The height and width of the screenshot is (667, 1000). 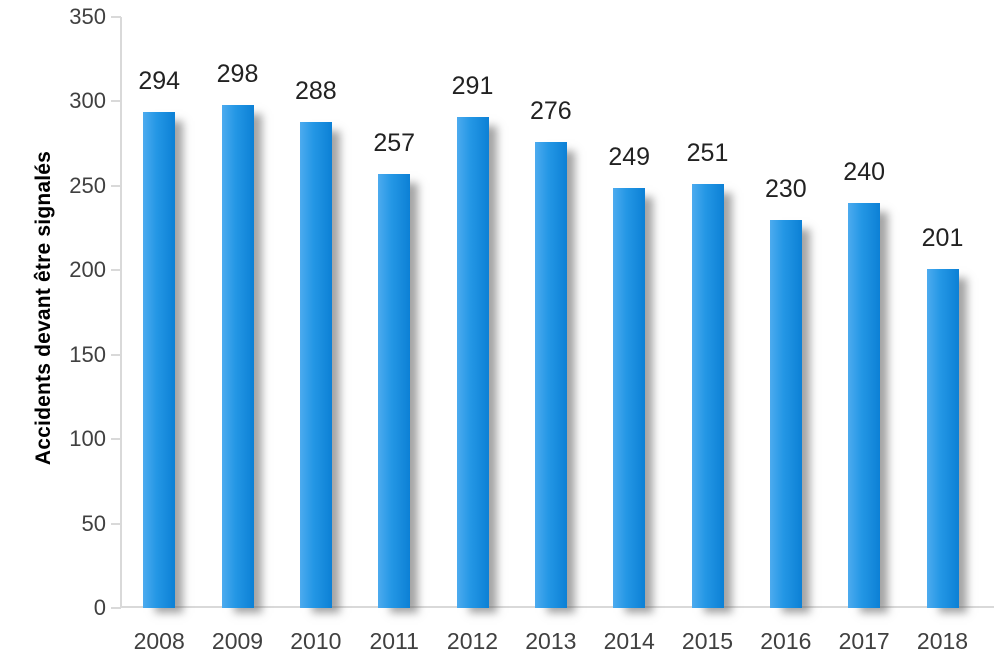 What do you see at coordinates (121, 312) in the screenshot?
I see `y-axis-line` at bounding box center [121, 312].